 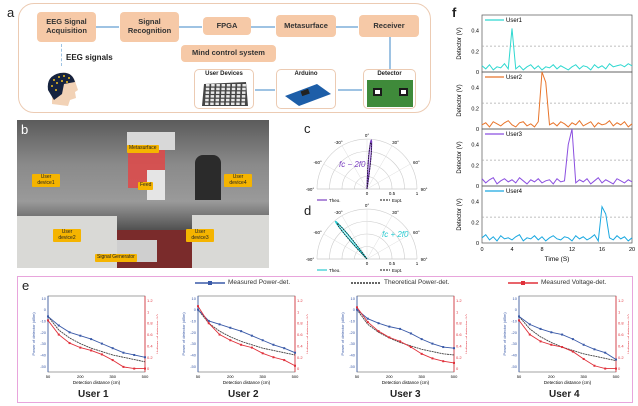 I want to click on radial-tick: 0, so click(x=367, y=263).